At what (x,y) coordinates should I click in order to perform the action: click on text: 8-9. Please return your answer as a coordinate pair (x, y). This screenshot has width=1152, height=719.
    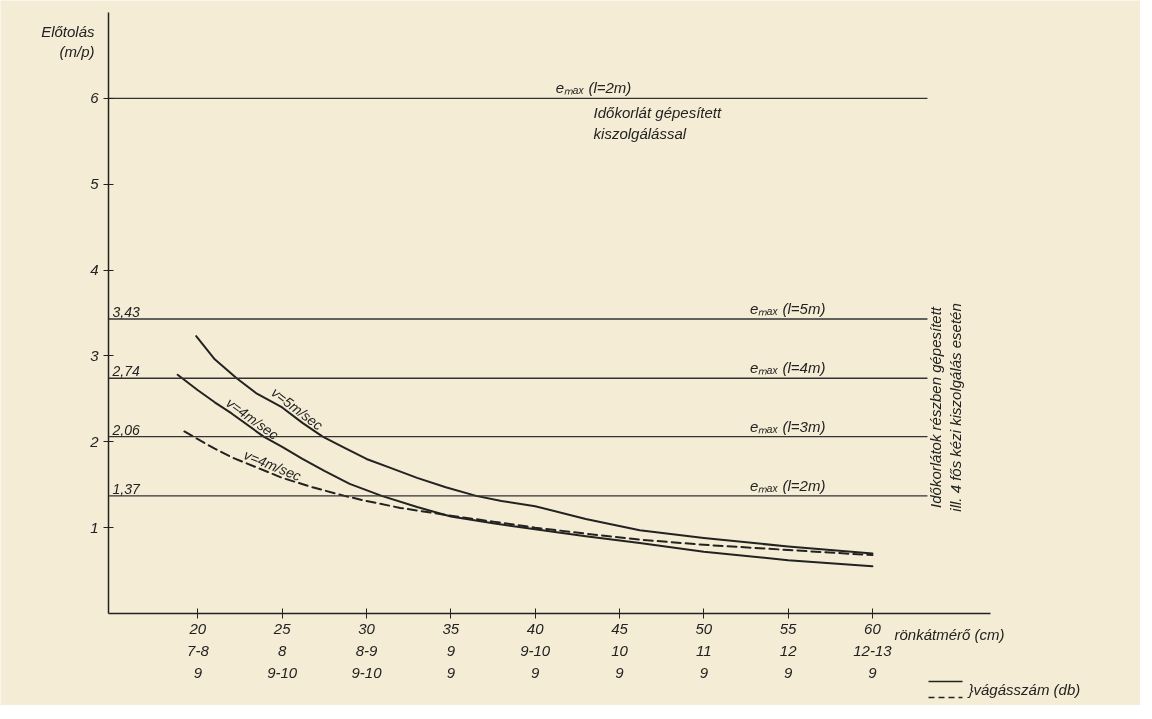
    Looking at the image, I should click on (367, 650).